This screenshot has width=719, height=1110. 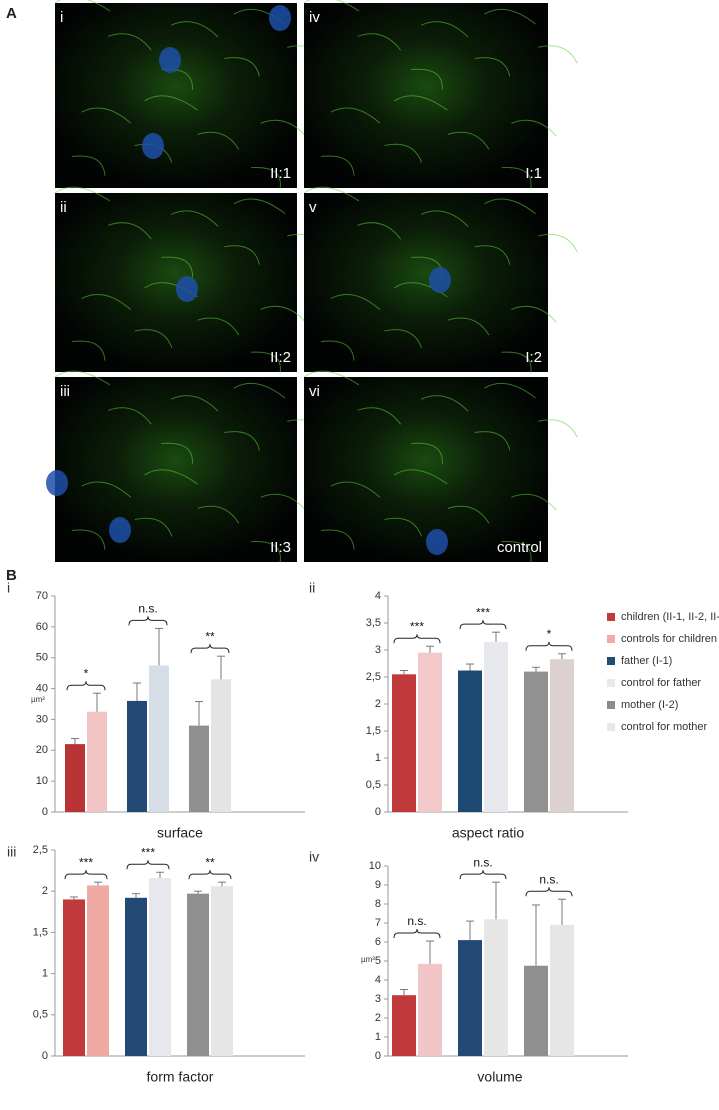 I want to click on image-panel-label: iii, so click(x=65, y=391).